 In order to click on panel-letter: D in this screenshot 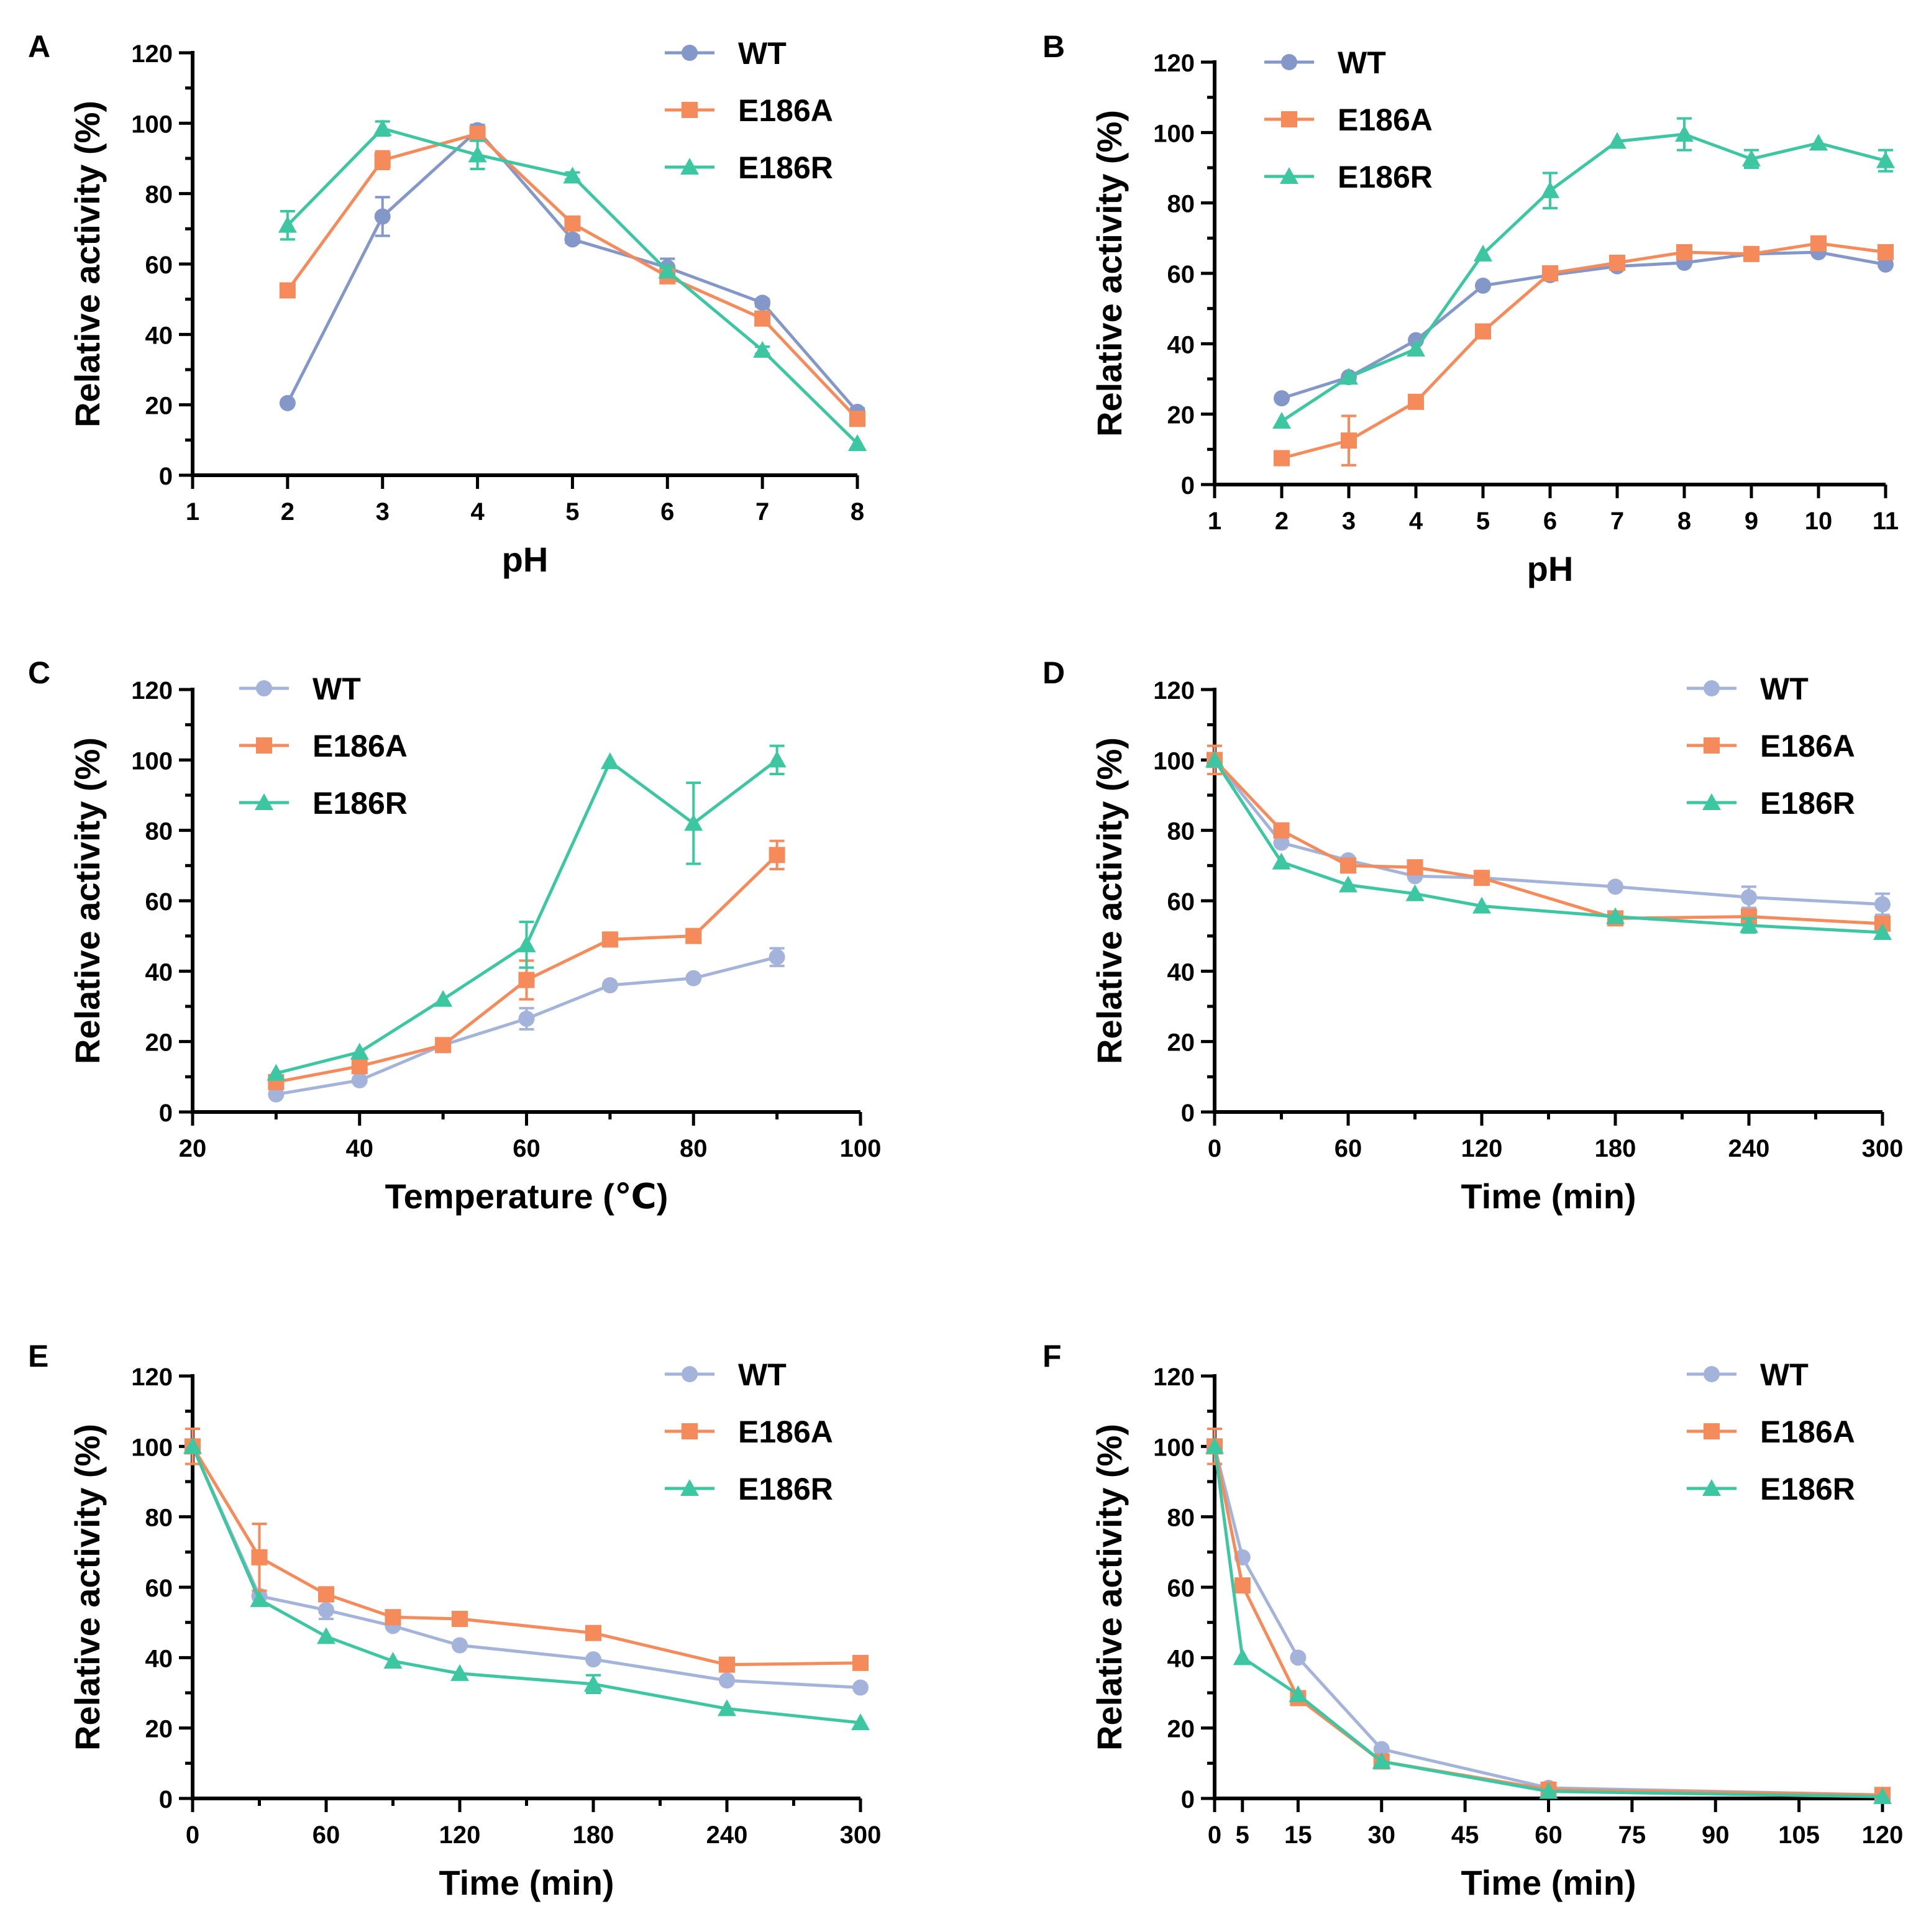, I will do `click(1054, 672)`.